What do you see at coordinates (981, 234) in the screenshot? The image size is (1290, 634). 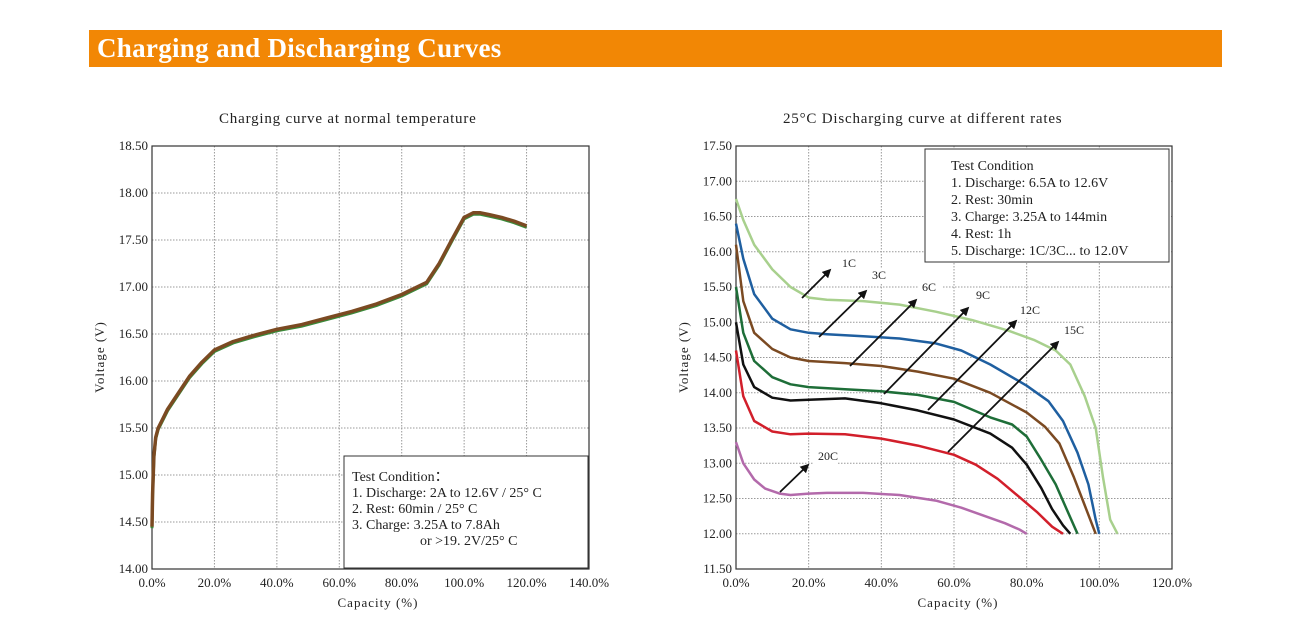 I see `condition-line: 4. Rest: 1h` at bounding box center [981, 234].